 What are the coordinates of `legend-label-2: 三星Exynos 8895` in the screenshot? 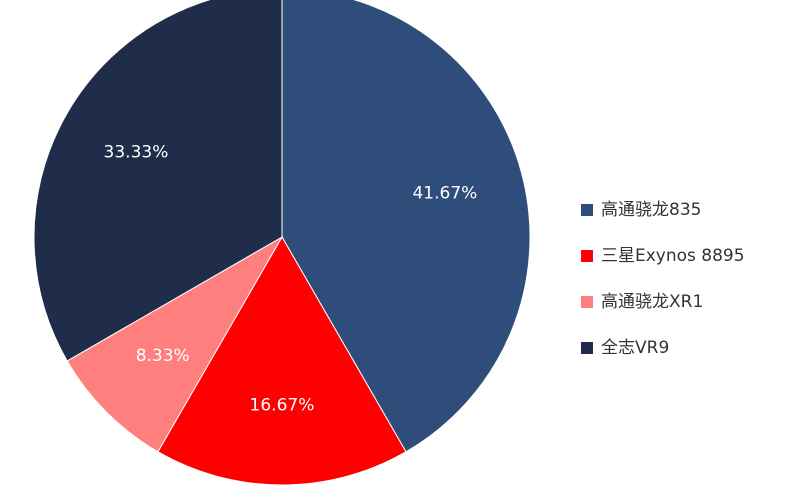 It's located at (673, 256).